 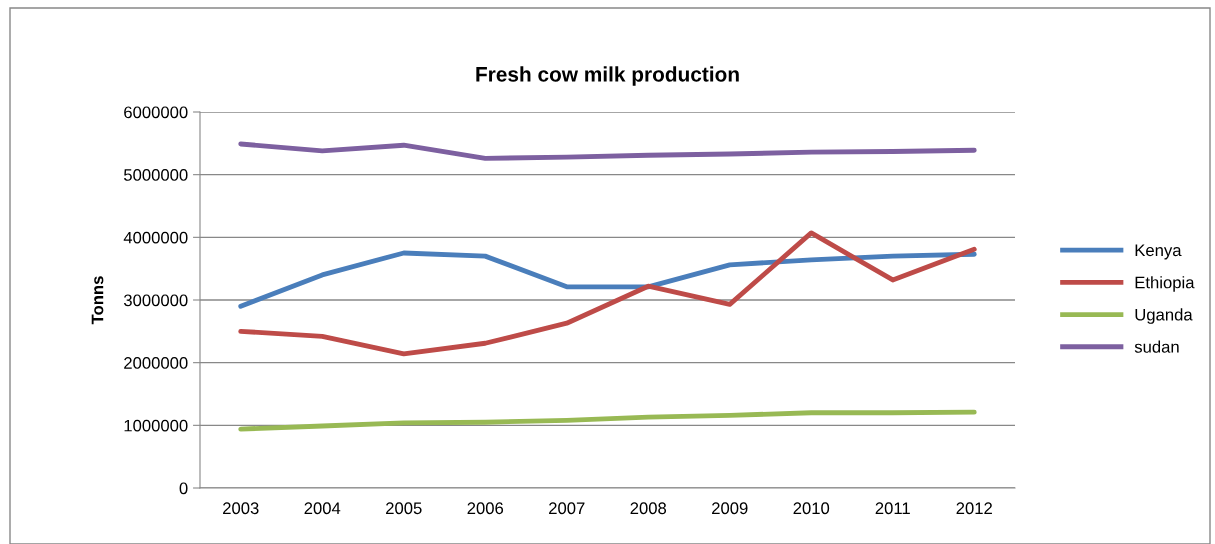 I want to click on y-tick-label: 0, so click(x=183, y=488).